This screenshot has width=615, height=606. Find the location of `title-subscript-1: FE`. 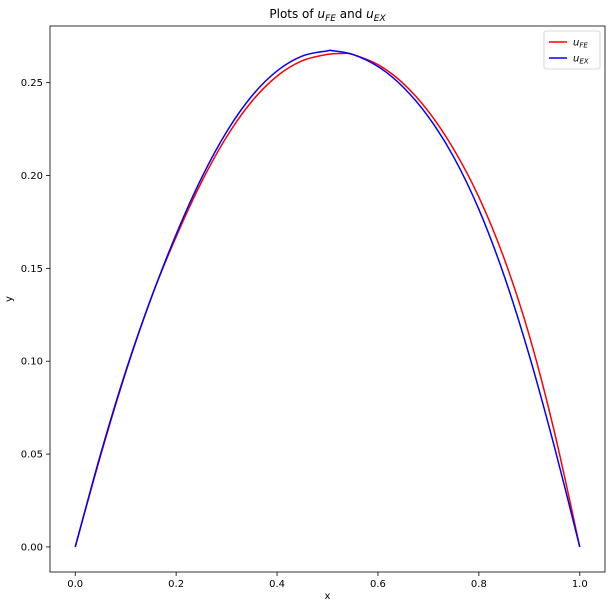

title-subscript-1: FE is located at coordinates (330, 19).